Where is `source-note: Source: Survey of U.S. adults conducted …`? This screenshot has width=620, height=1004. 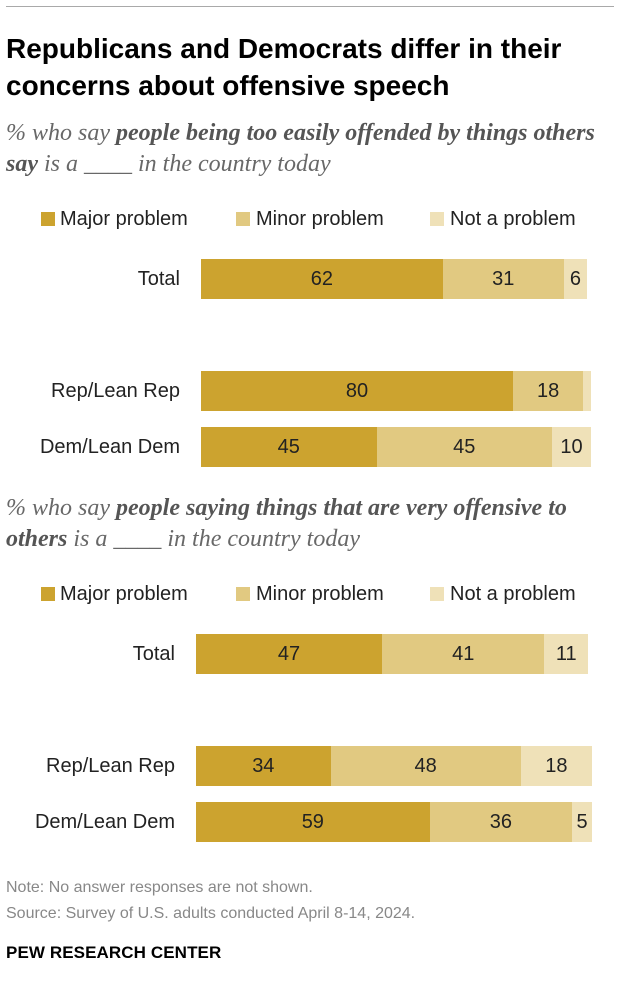 source-note: Source: Survey of U.S. adults conducted … is located at coordinates (211, 913).